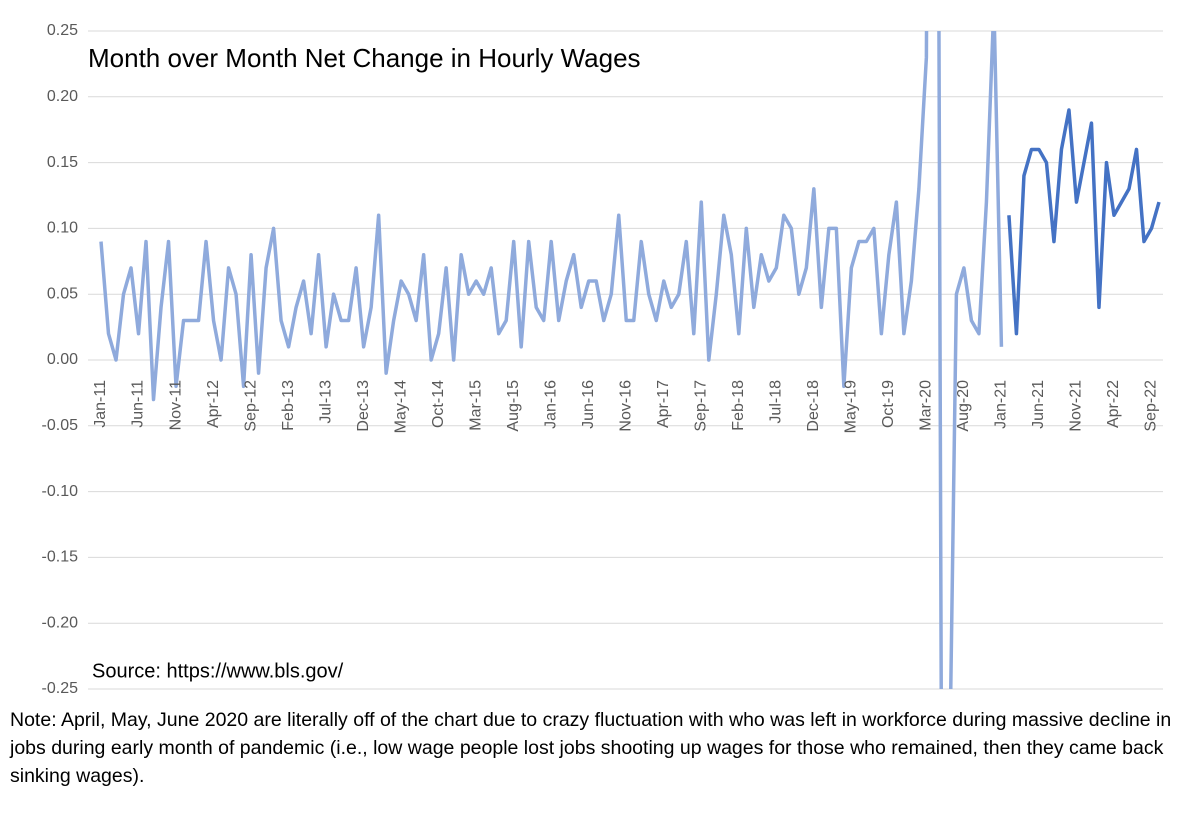  I want to click on x-tick-label: Jul-13, so click(325, 402).